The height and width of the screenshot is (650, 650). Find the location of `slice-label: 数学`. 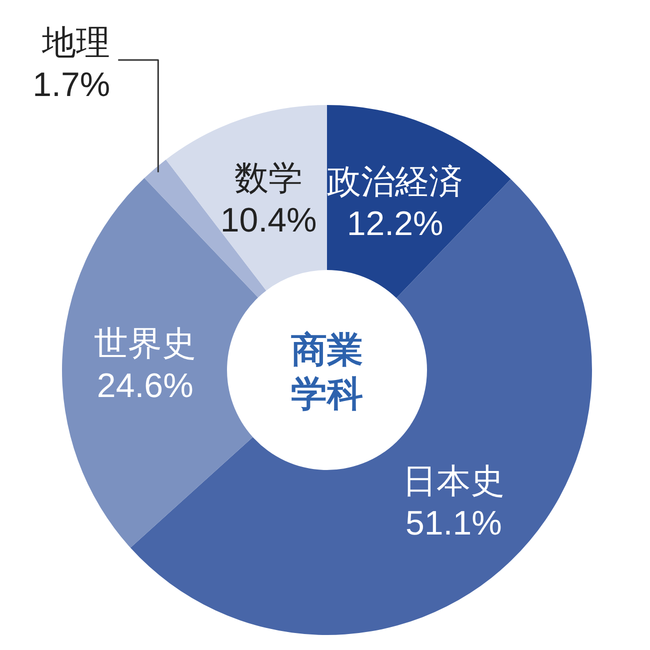

slice-label: 数学 is located at coordinates (268, 179).